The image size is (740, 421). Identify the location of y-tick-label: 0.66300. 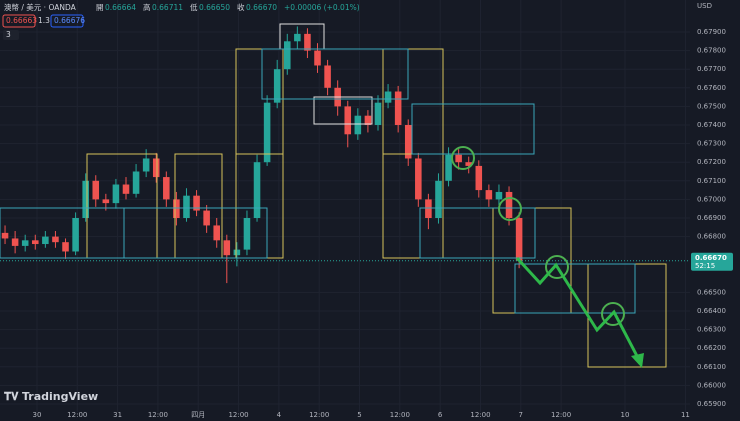
(711, 330).